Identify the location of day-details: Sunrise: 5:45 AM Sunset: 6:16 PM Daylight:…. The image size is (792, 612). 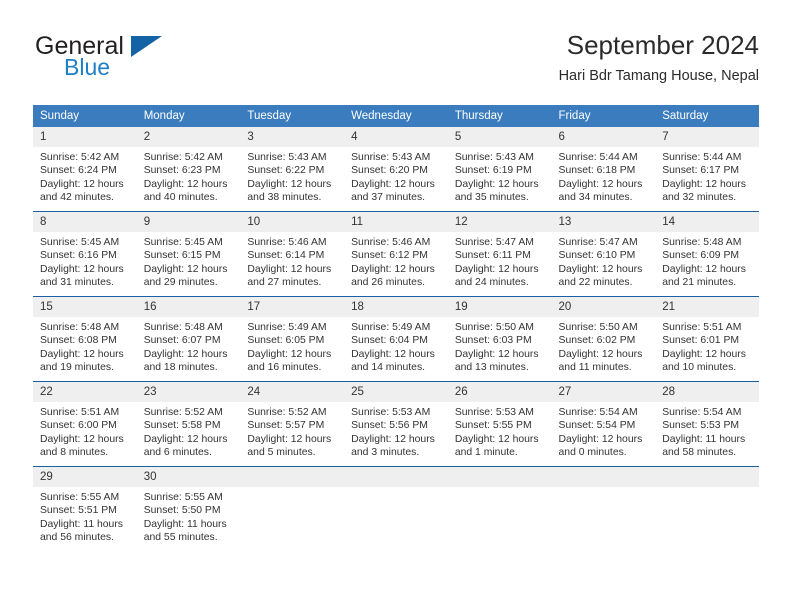
(85, 261).